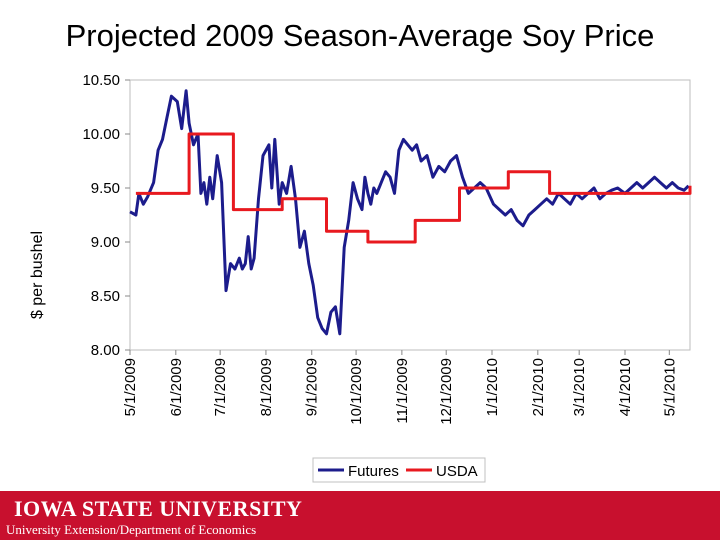  Describe the element at coordinates (356, 391) in the screenshot. I see `x-tick-label: 10/1/2009` at that location.